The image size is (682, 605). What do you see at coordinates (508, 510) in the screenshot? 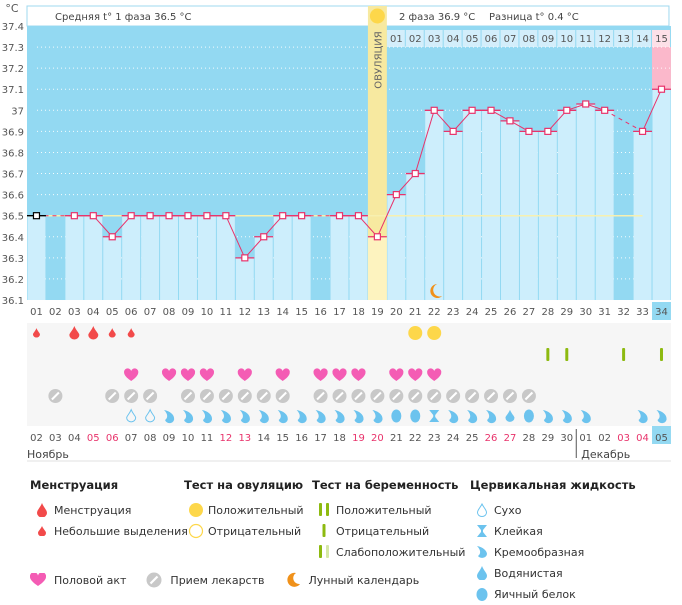
I see `legend-item: Сухо` at bounding box center [508, 510].